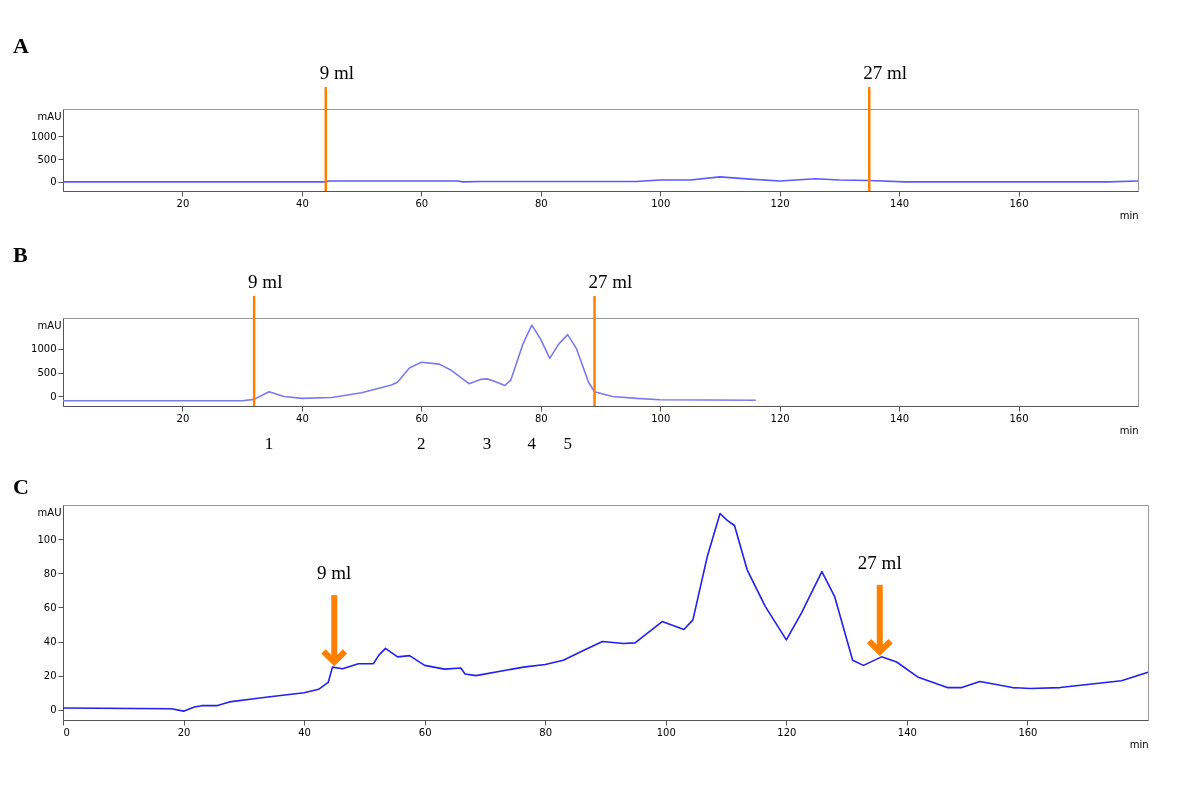  What do you see at coordinates (47, 539) in the screenshot?
I see `y-tick-label: 100` at bounding box center [47, 539].